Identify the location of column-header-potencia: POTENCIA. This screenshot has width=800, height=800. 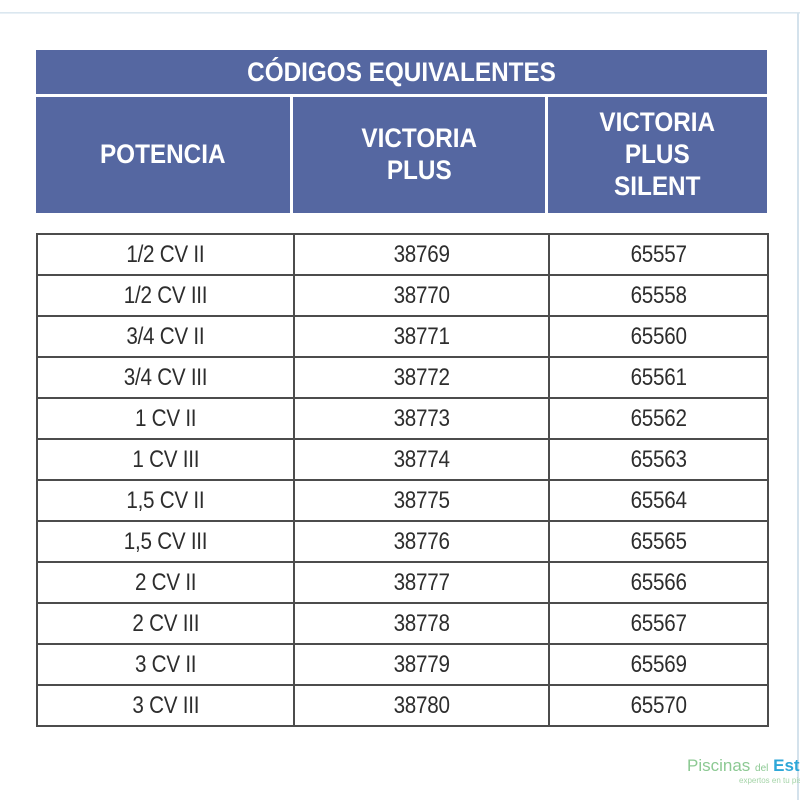
(163, 155).